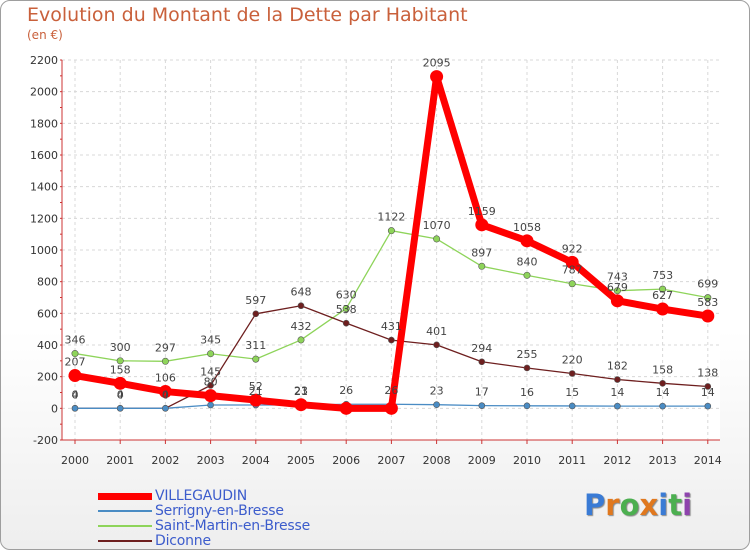  Describe the element at coordinates (617, 366) in the screenshot. I see `data-label: 182` at that location.